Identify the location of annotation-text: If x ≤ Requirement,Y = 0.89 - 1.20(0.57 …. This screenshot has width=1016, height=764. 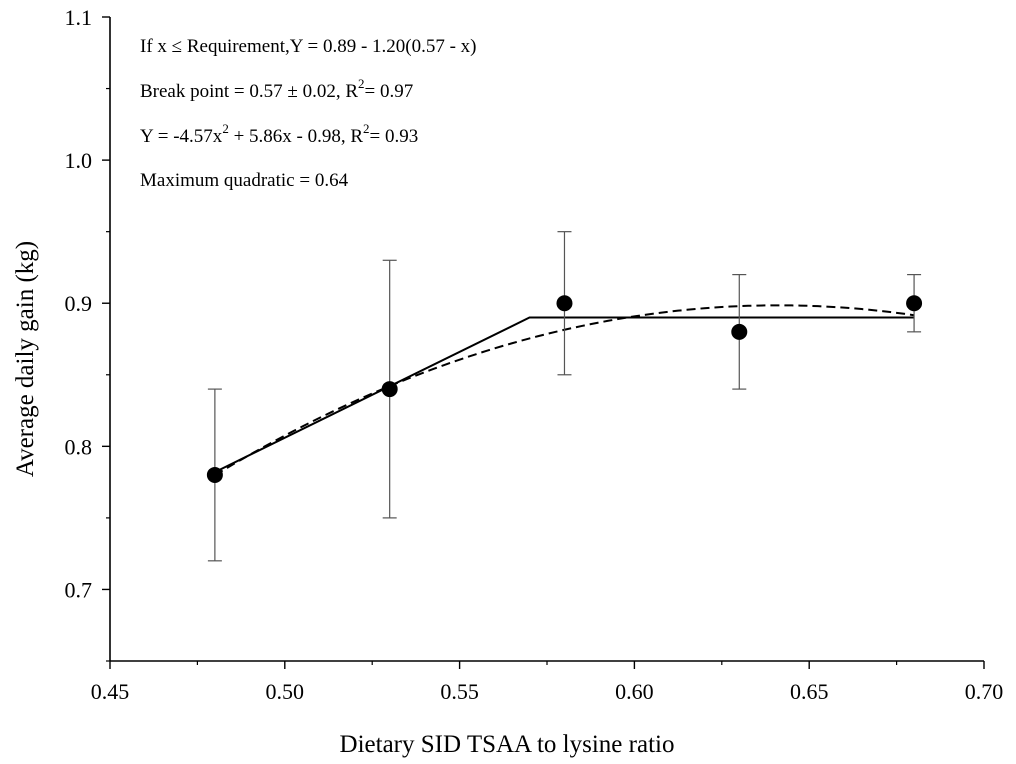
(308, 46).